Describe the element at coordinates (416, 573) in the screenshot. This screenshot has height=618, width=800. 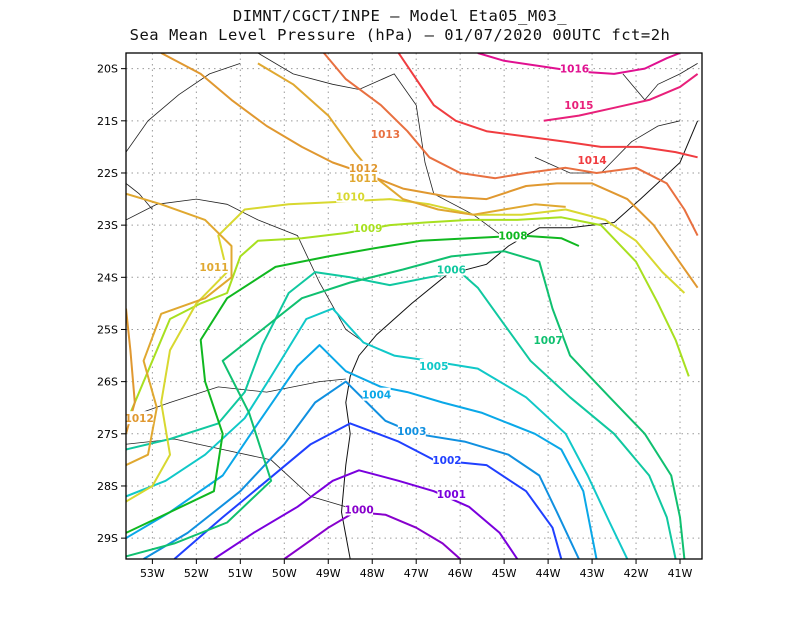
I see `x-tick-label: 47W` at that location.